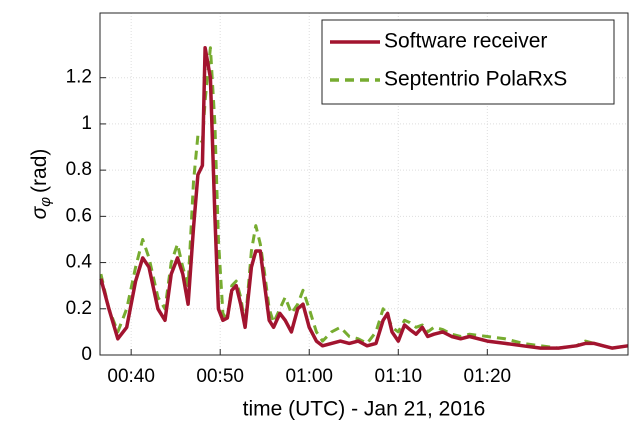 The width and height of the screenshot is (630, 427). What do you see at coordinates (364, 409) in the screenshot?
I see `x-axis-label: time (UTC) - Jan 21, 2016` at bounding box center [364, 409].